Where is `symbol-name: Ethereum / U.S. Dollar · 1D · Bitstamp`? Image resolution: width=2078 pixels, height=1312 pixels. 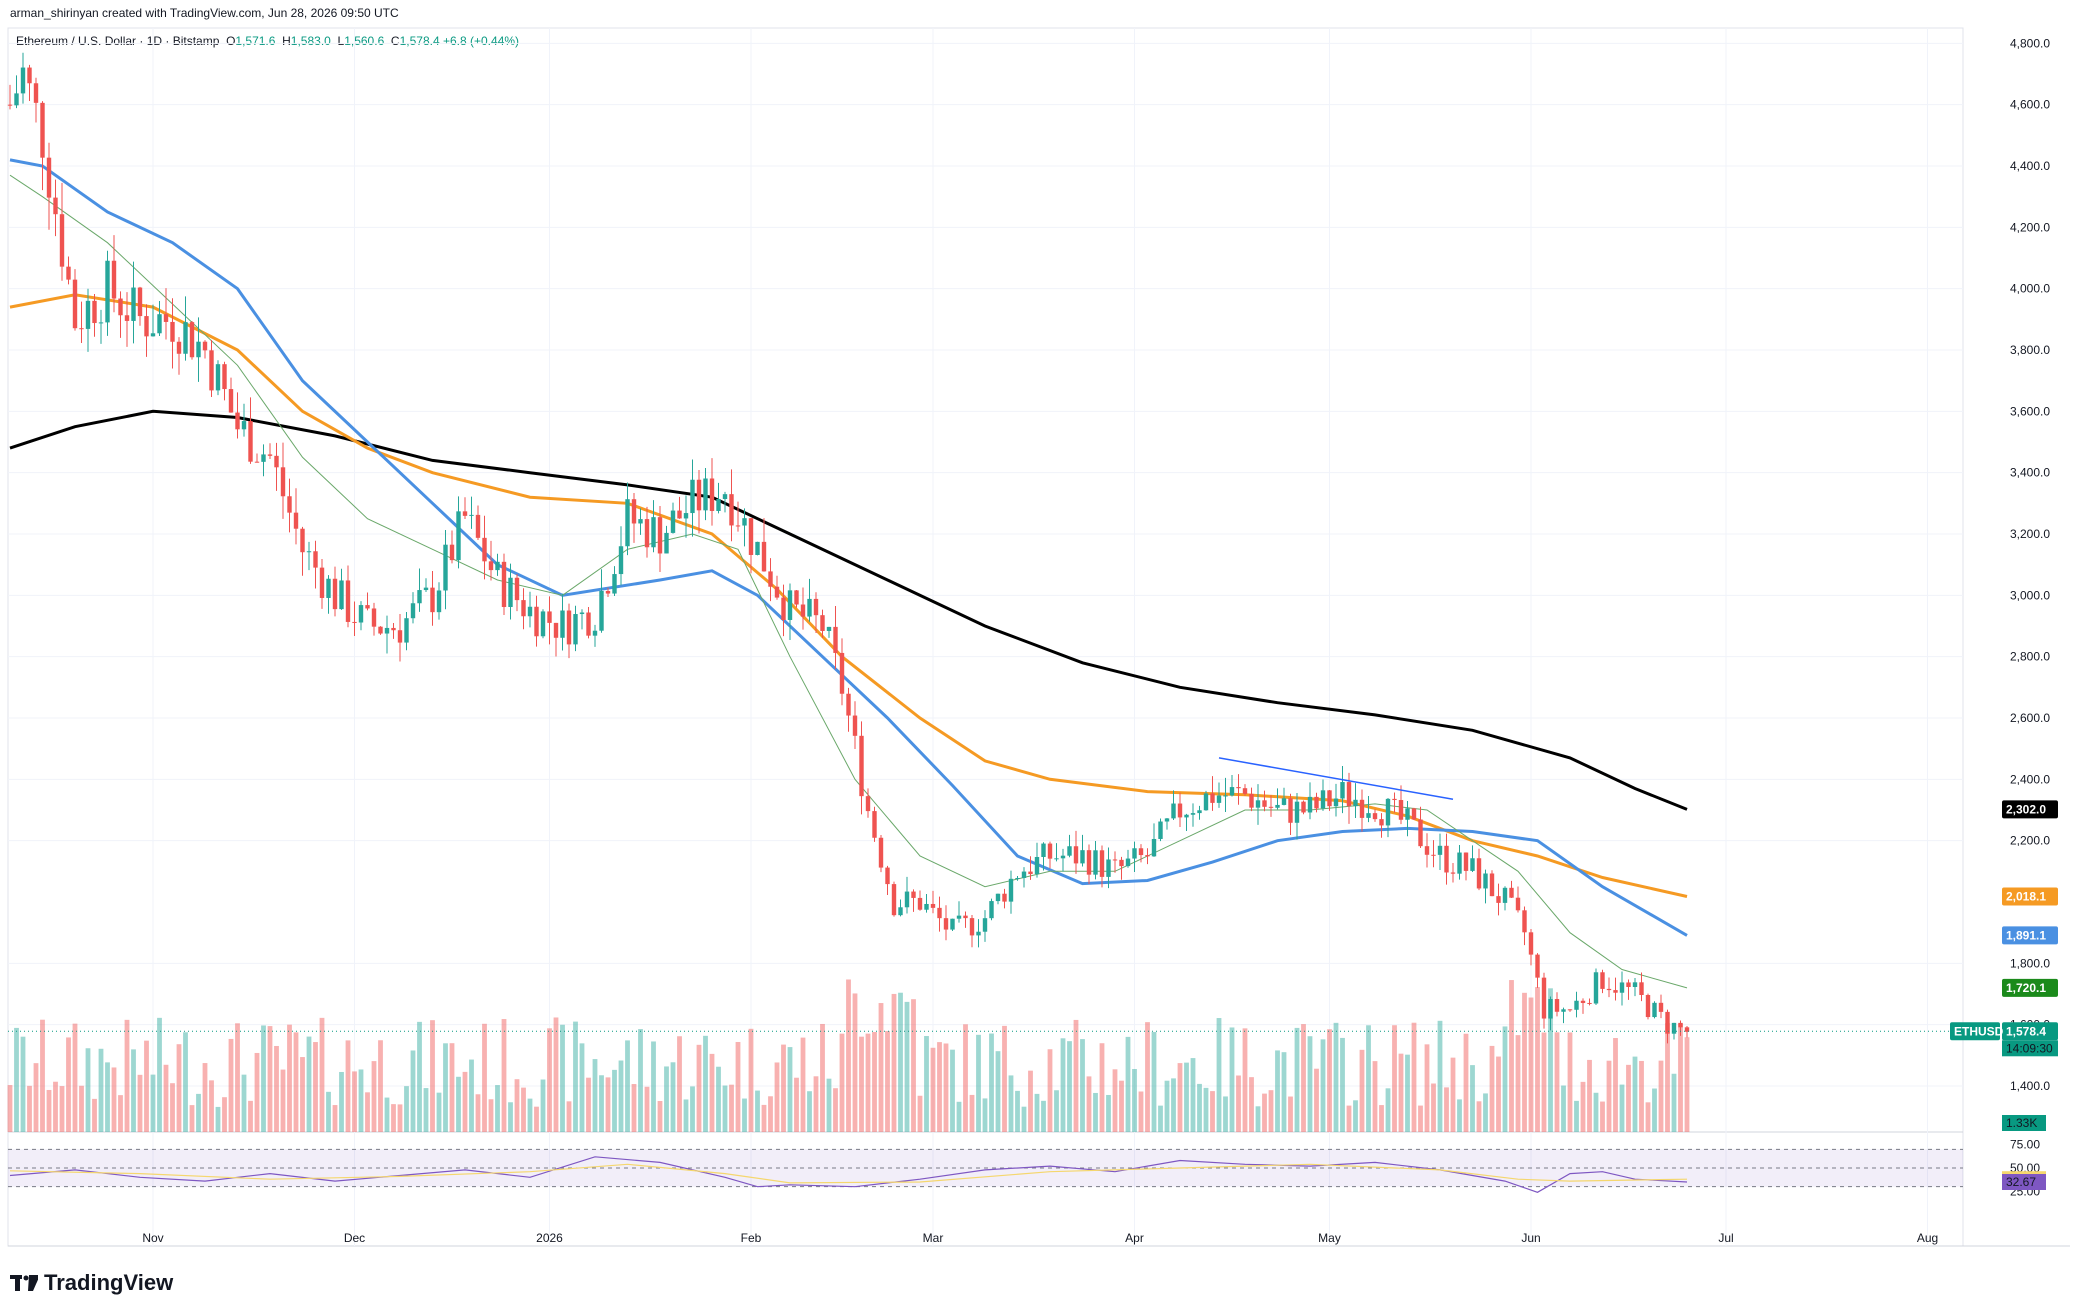 symbol-name: Ethereum / U.S. Dollar · 1D · Bitstamp is located at coordinates (118, 41).